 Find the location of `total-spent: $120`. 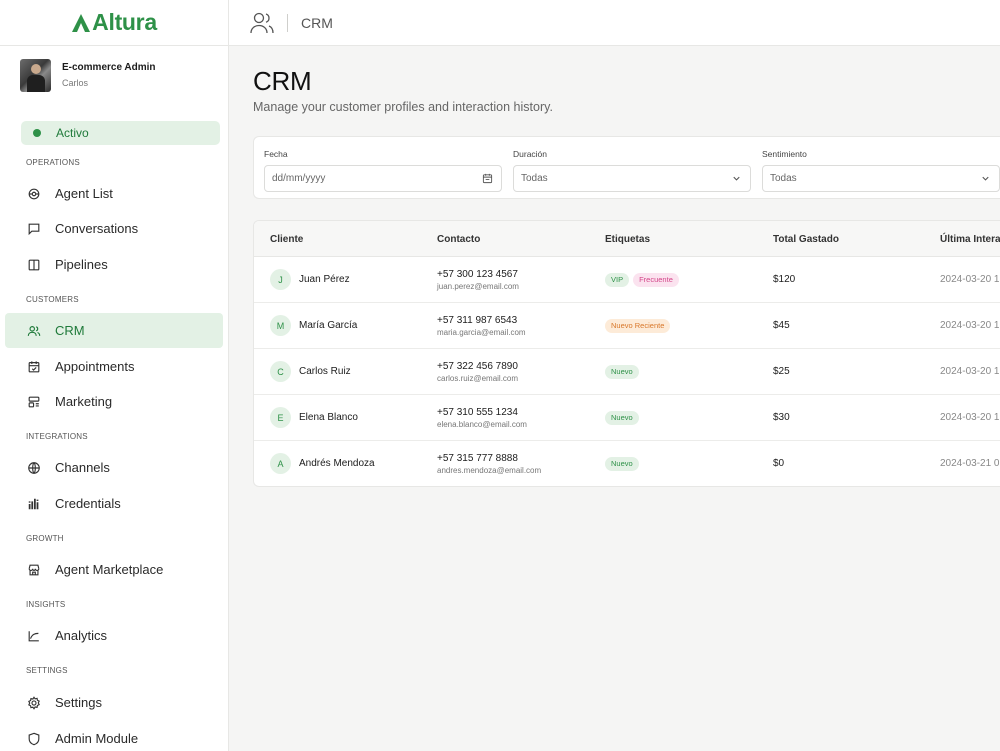

total-spent: $120 is located at coordinates (784, 279).